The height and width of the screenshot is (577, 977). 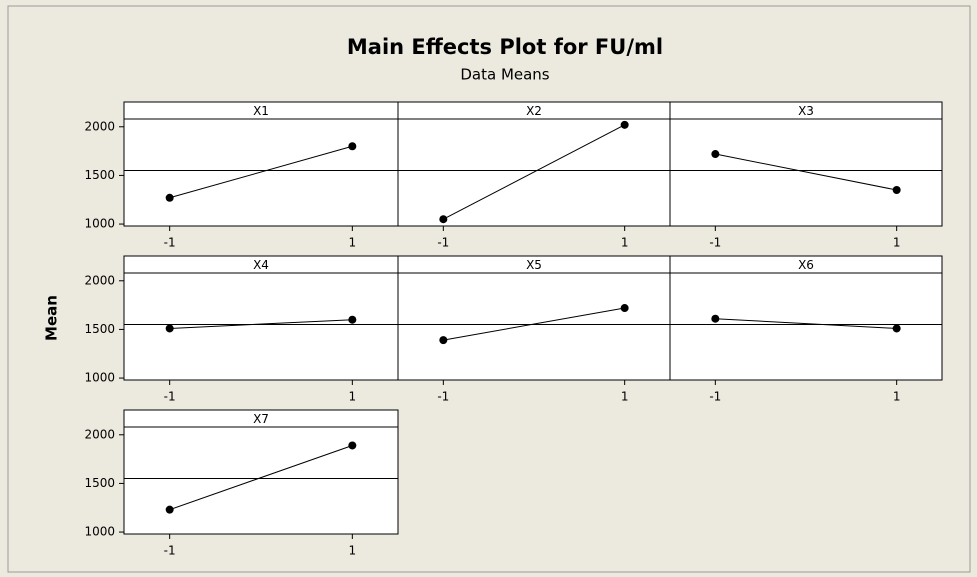 What do you see at coordinates (261, 265) in the screenshot?
I see `panel-title: X4` at bounding box center [261, 265].